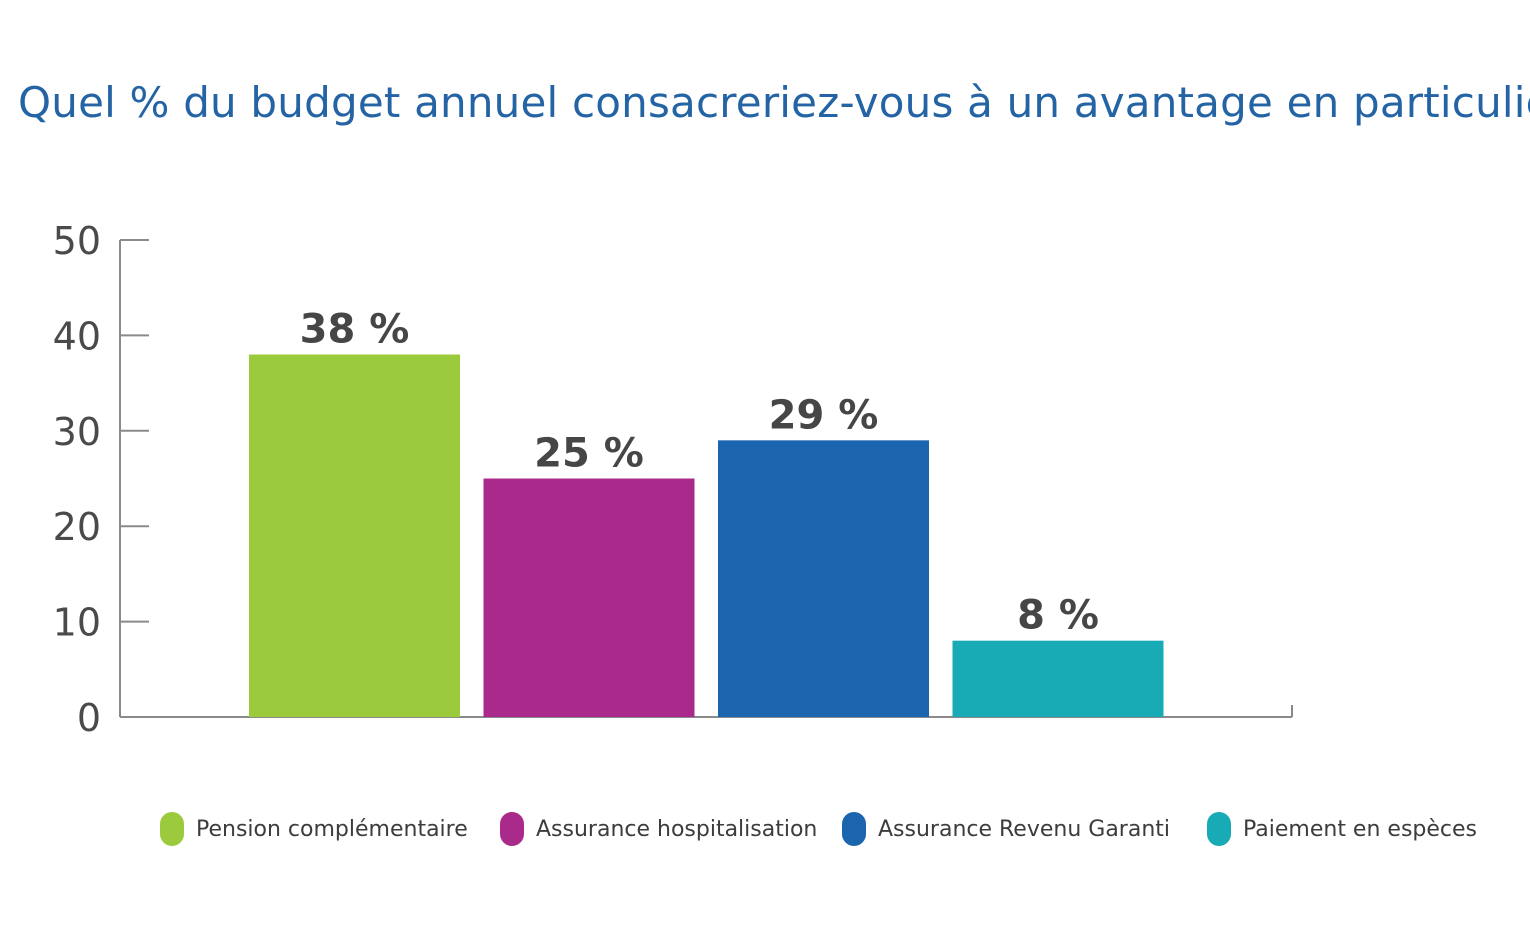 This screenshot has width=1530, height=945. Describe the element at coordinates (677, 829) in the screenshot. I see `legend-label: Assurance hospitalisation` at that location.